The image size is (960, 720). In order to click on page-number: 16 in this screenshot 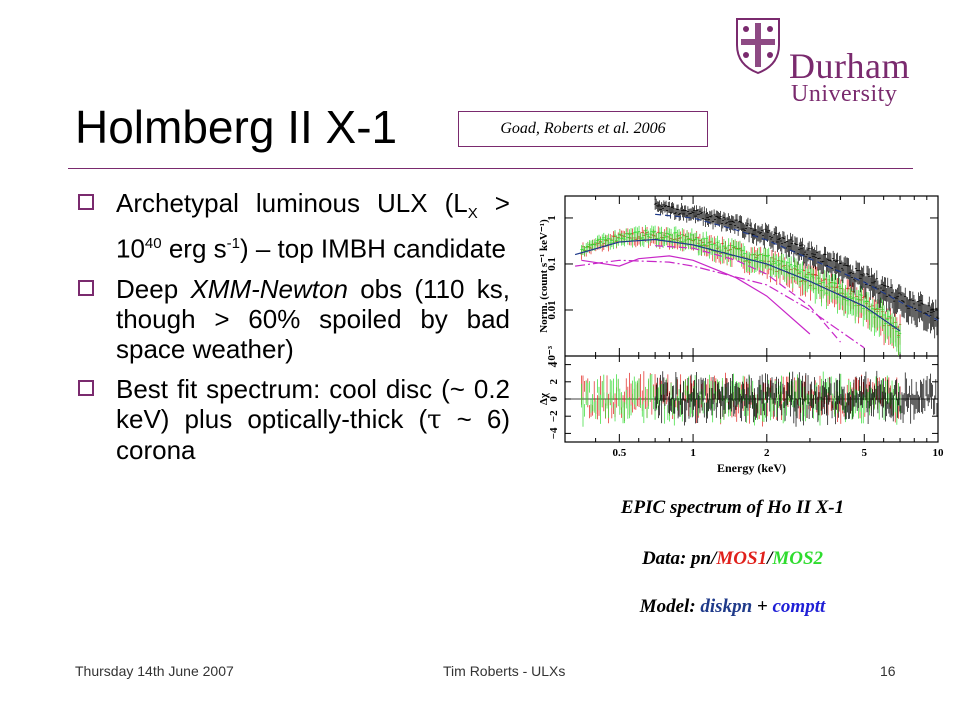, I will do `click(888, 671)`.